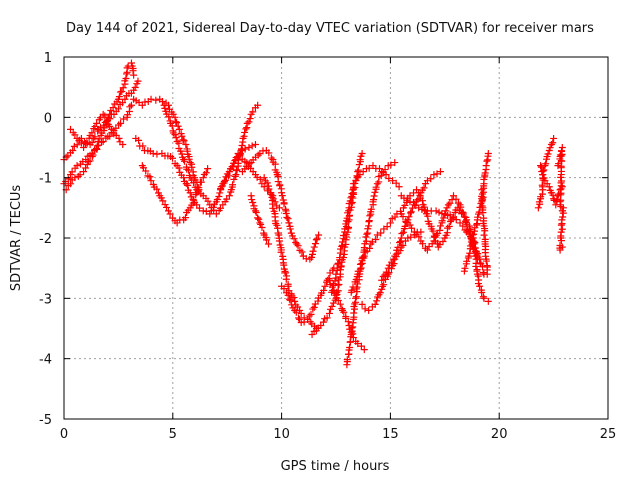  I want to click on series-track-j, so click(280, 205).